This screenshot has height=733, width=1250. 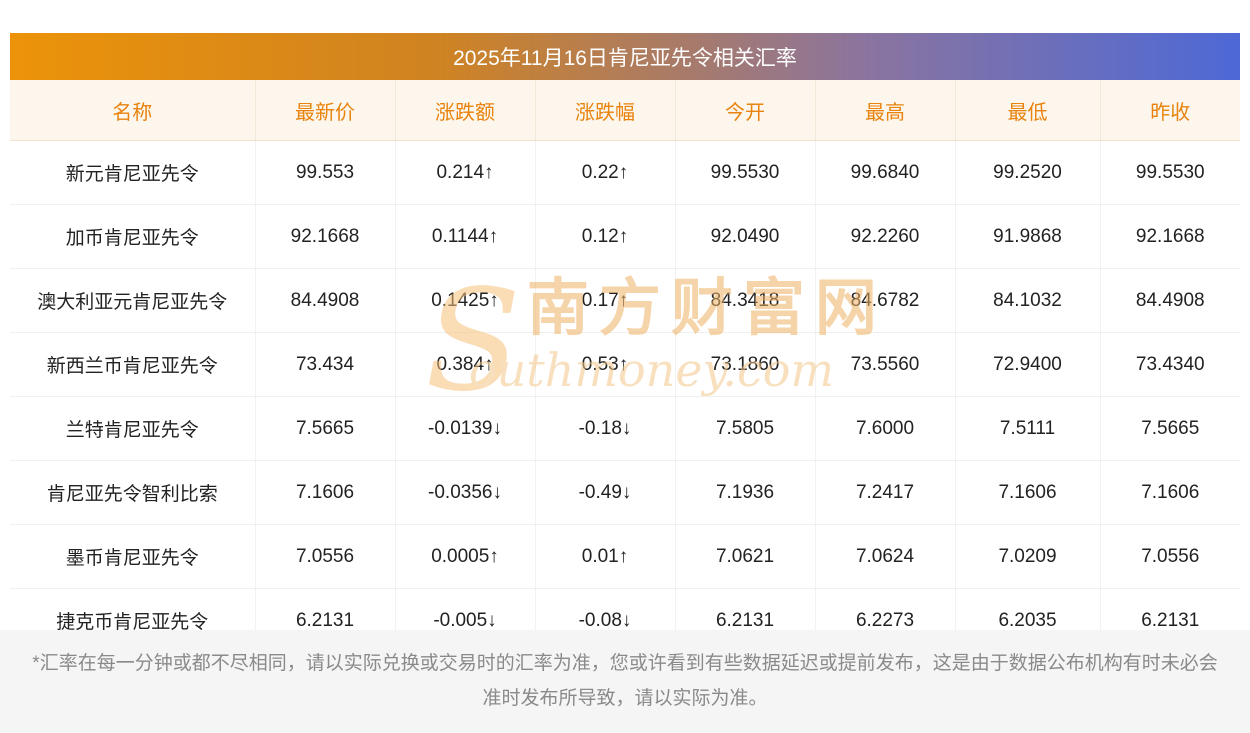 What do you see at coordinates (133, 110) in the screenshot?
I see `column-header-name: 名称` at bounding box center [133, 110].